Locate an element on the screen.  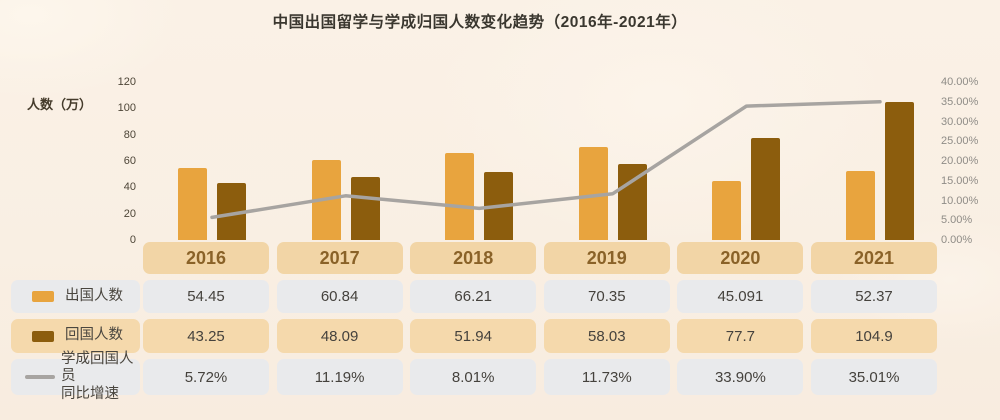
year-label: 2019 is located at coordinates (606, 257).